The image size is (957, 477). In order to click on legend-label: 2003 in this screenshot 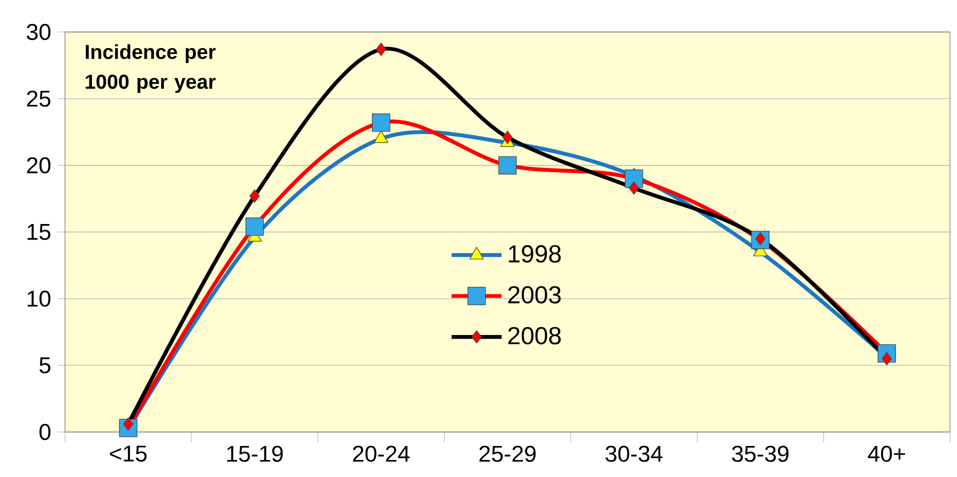, I will do `click(534, 295)`.